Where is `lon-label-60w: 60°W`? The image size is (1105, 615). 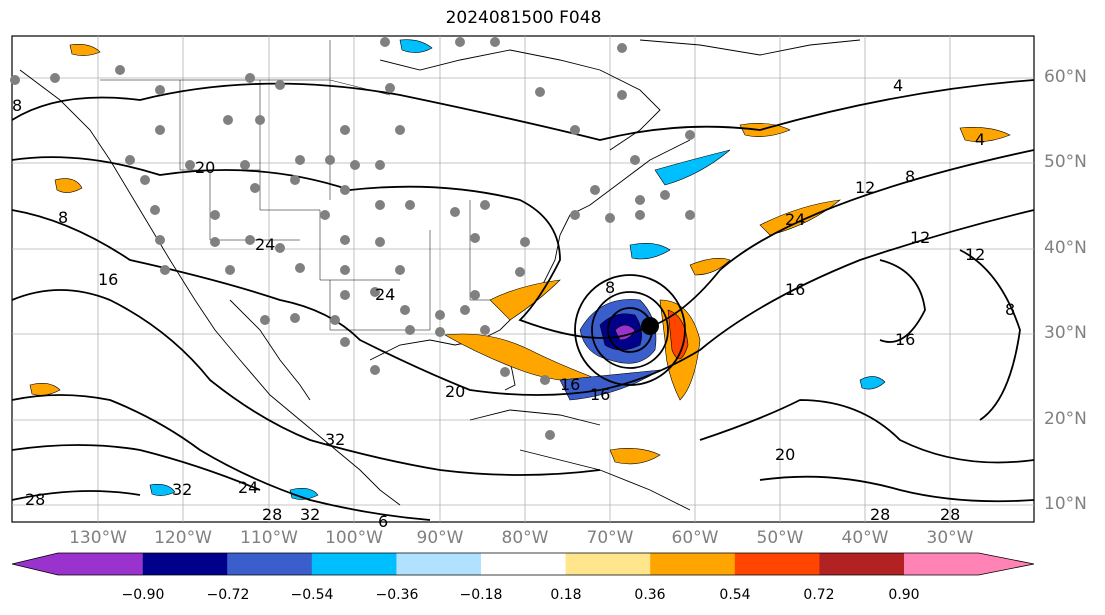 lon-label-60w: 60°W is located at coordinates (695, 538).